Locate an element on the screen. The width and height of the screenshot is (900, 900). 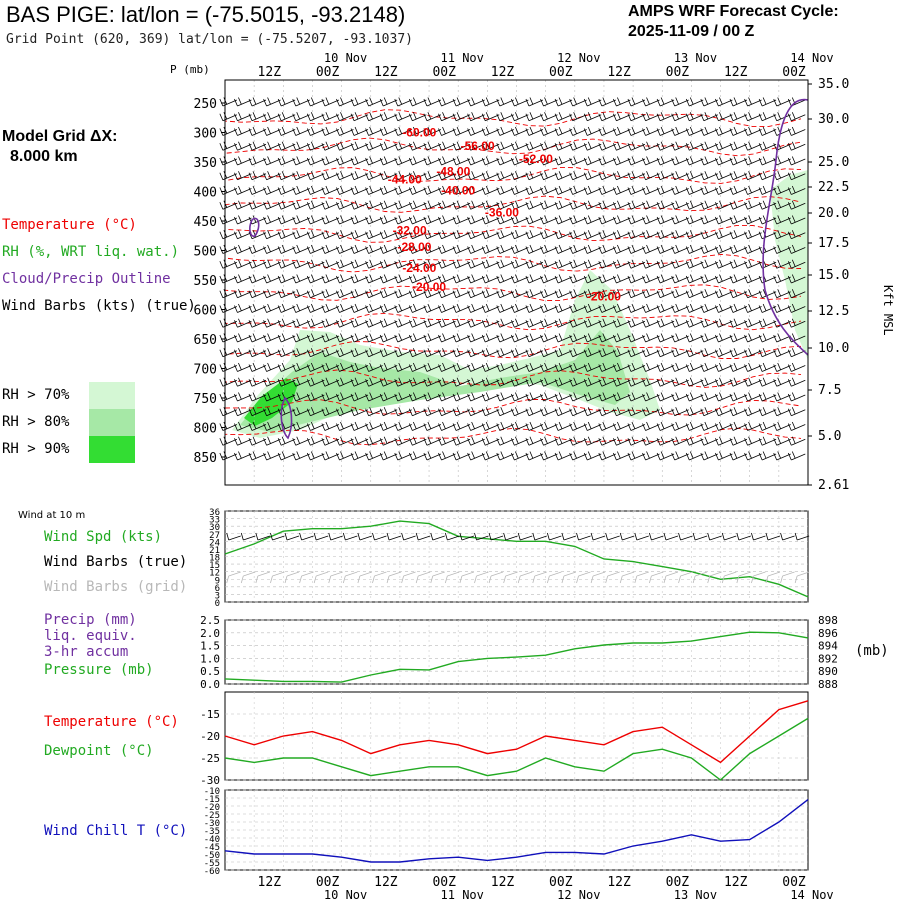
wind-ytick-label: 9 is located at coordinates (217, 581).